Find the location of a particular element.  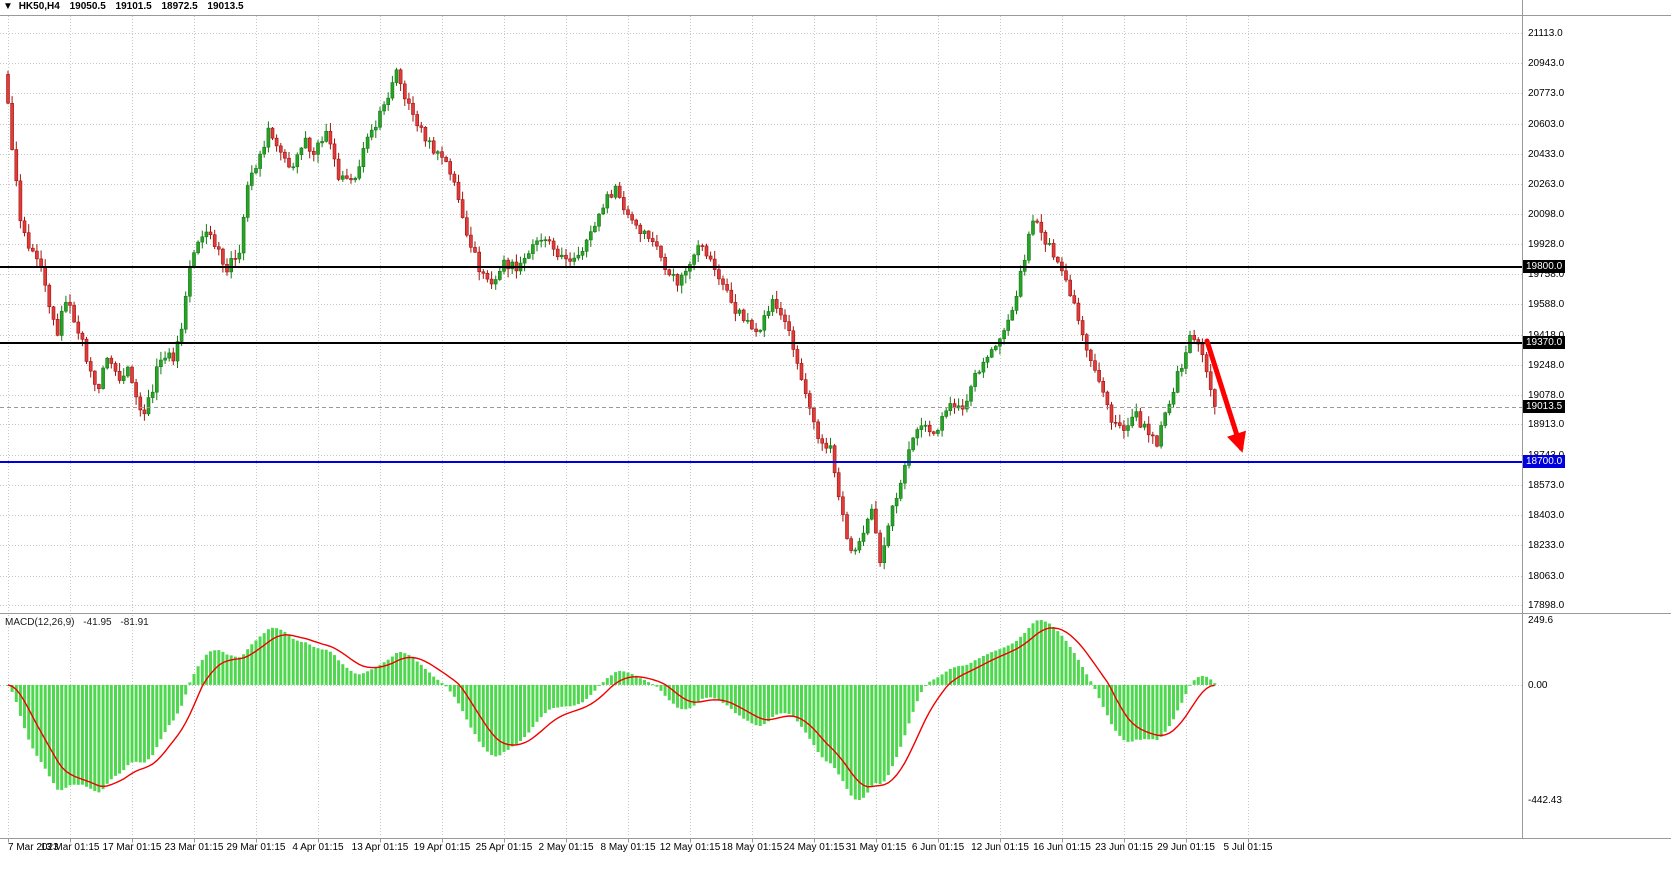

macd-signal-line is located at coordinates (611, 707).